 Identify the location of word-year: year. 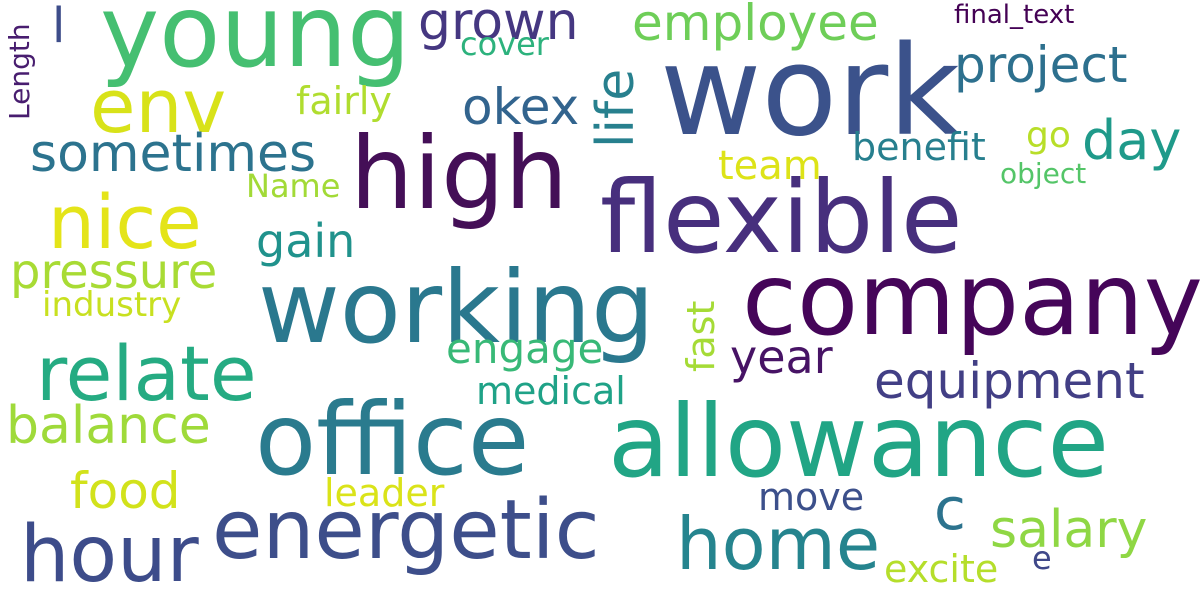
(781, 357).